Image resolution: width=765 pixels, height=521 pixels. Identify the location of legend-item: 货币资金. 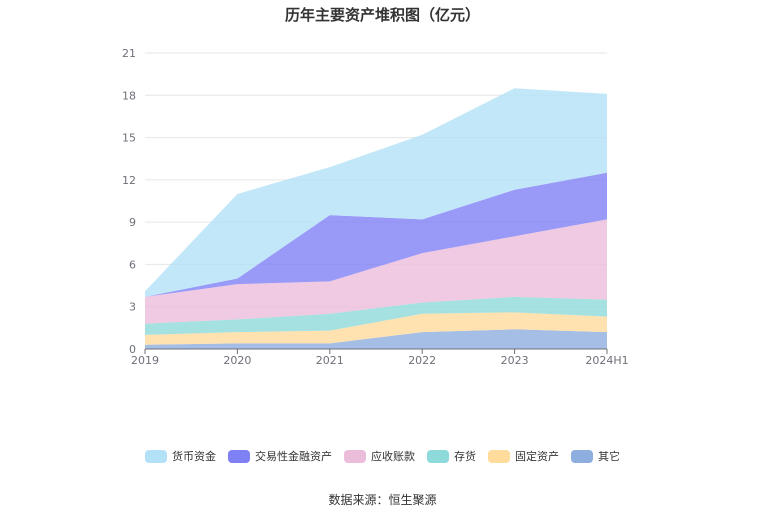
(180, 456).